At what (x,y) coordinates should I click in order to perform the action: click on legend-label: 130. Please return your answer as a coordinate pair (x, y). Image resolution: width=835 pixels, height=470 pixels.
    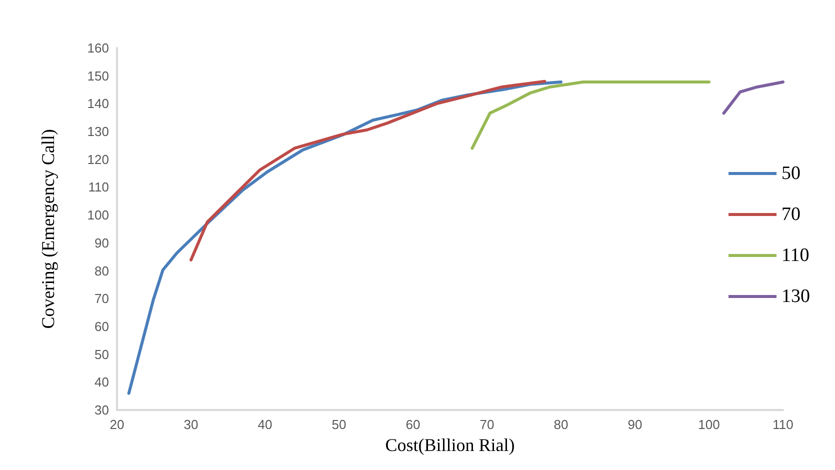
    Looking at the image, I should click on (796, 296).